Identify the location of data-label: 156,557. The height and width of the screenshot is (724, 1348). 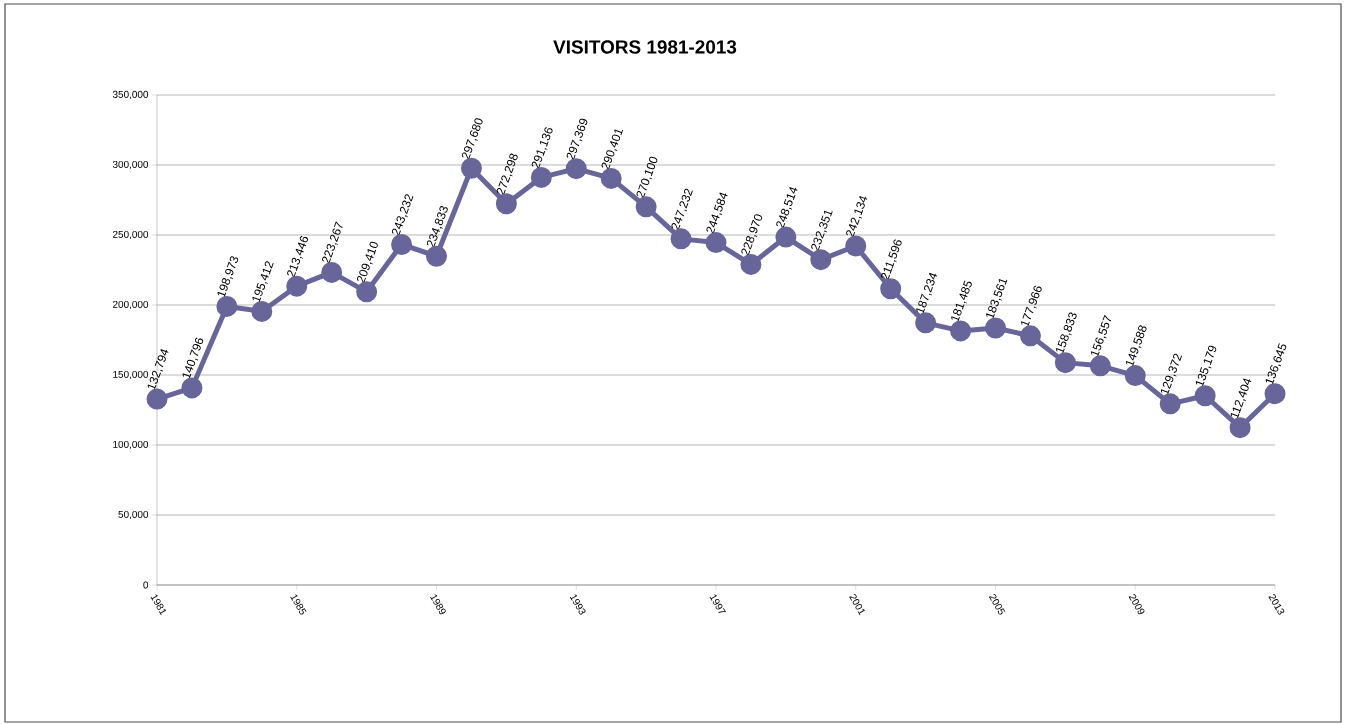
(1101, 335).